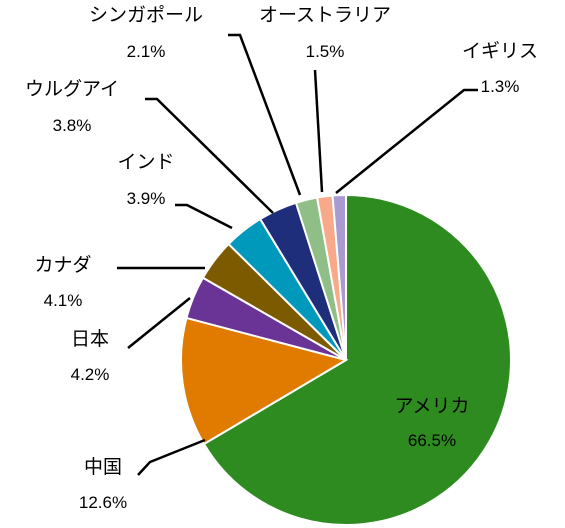  Describe the element at coordinates (432, 440) in the screenshot. I see `slice-label-value: 66.5%` at that location.